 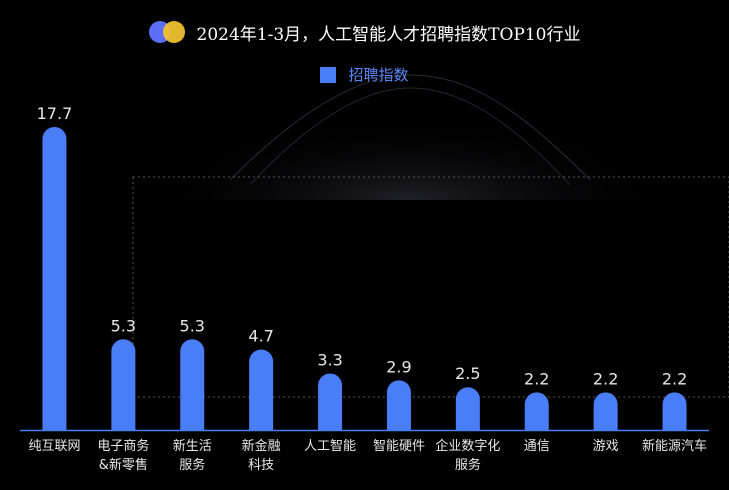 What do you see at coordinates (674, 446) in the screenshot?
I see `category-label-9-0: 新能源汽车` at bounding box center [674, 446].